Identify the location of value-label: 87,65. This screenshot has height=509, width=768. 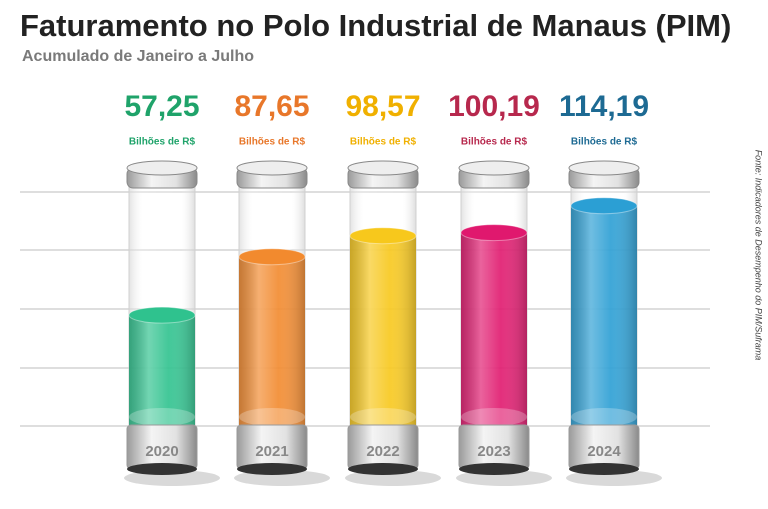
(271, 106).